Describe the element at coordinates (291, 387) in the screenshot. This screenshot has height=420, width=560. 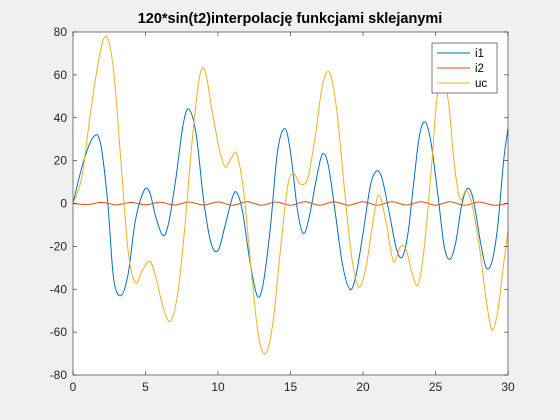
I see `x-tick-label: 15` at that location.